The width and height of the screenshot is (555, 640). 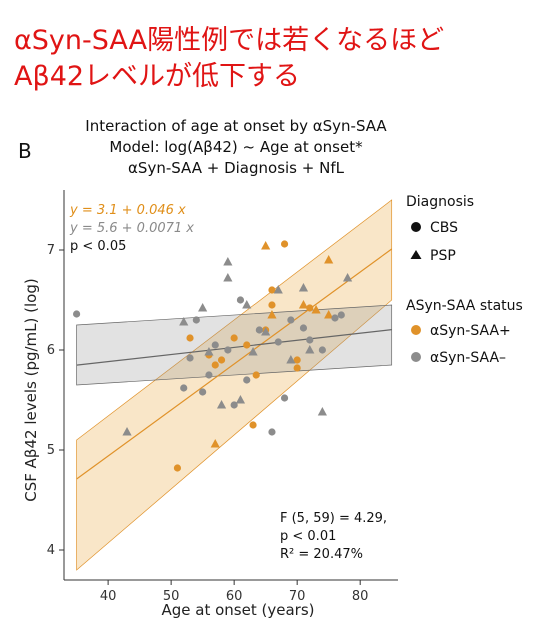 What do you see at coordinates (416, 254) in the screenshot?
I see `legend-psp-marker` at bounding box center [416, 254].